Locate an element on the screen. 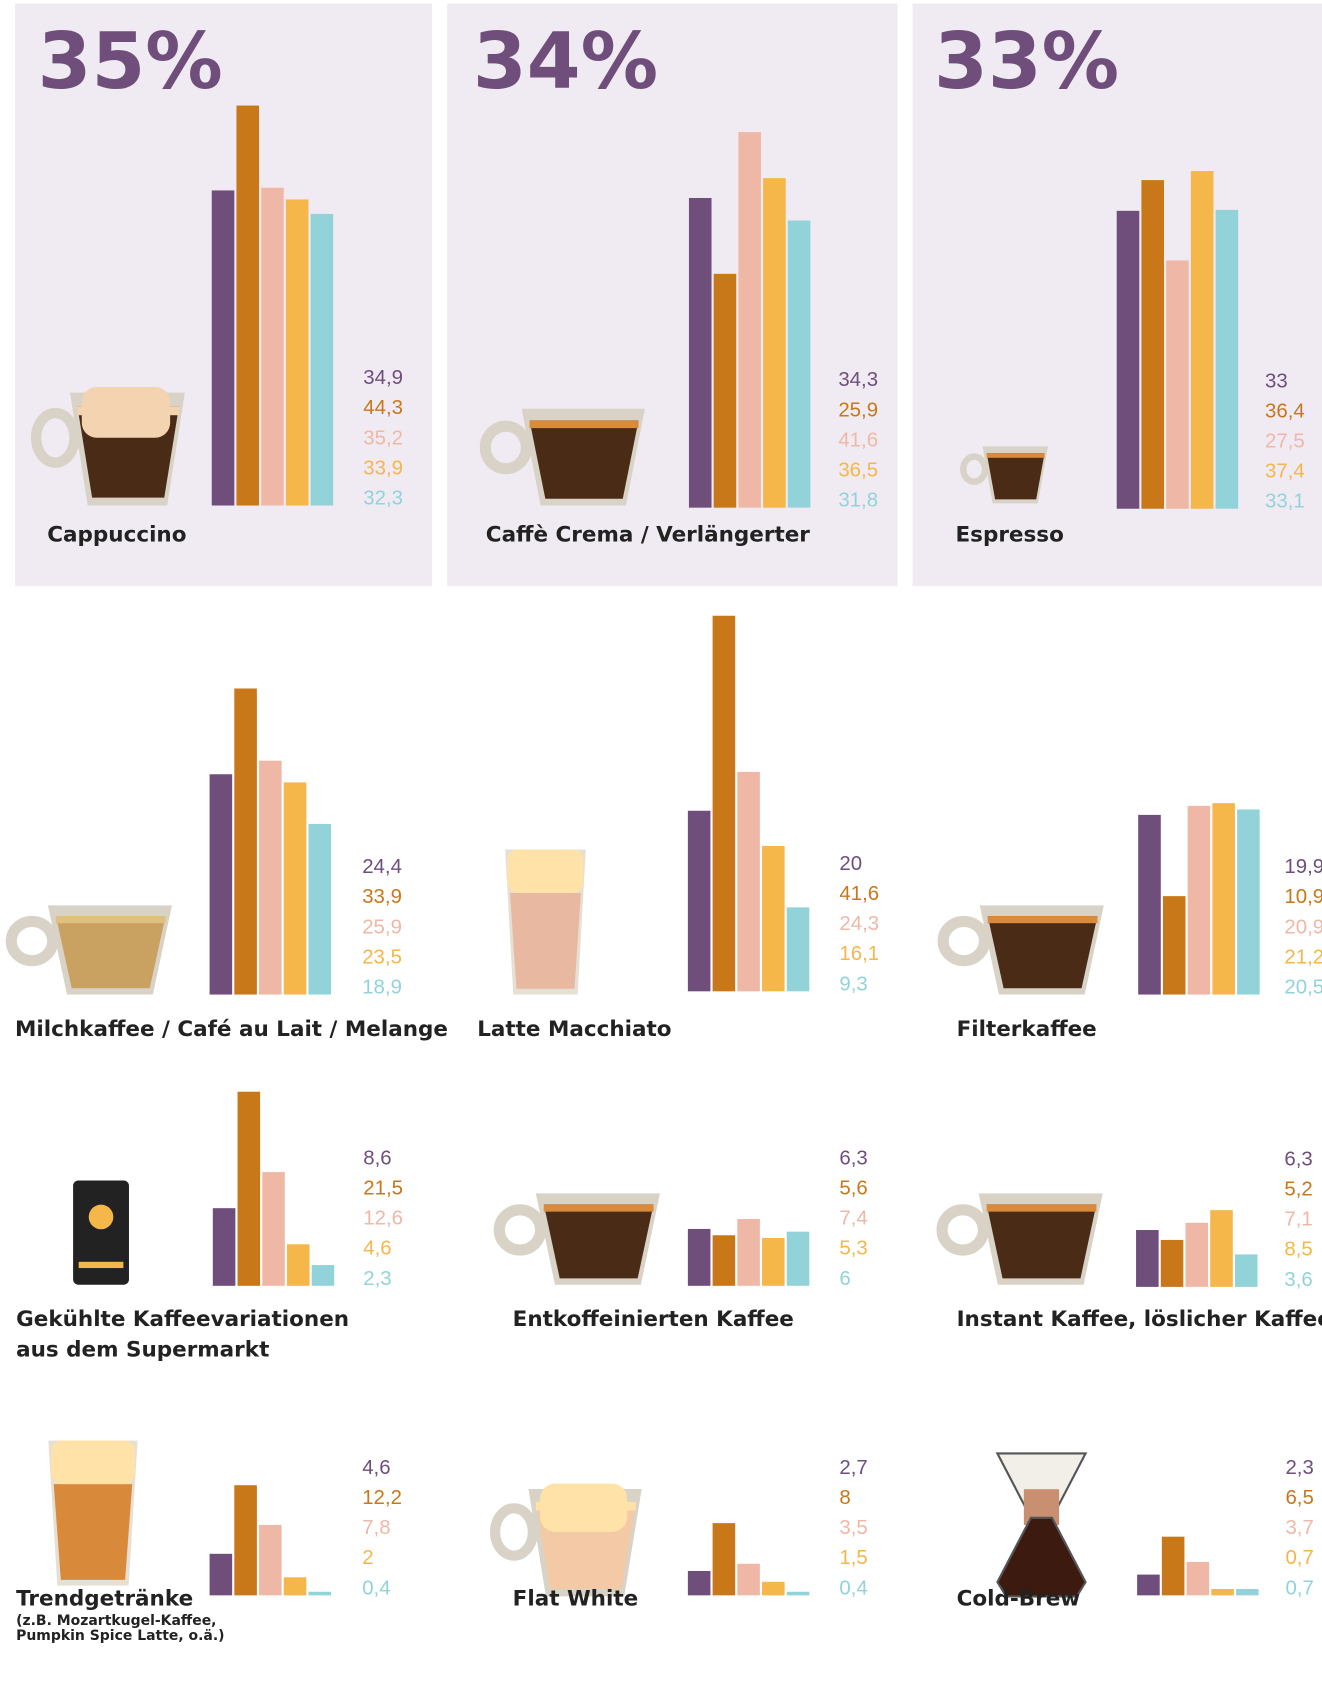  can-logo is located at coordinates (101, 1217).